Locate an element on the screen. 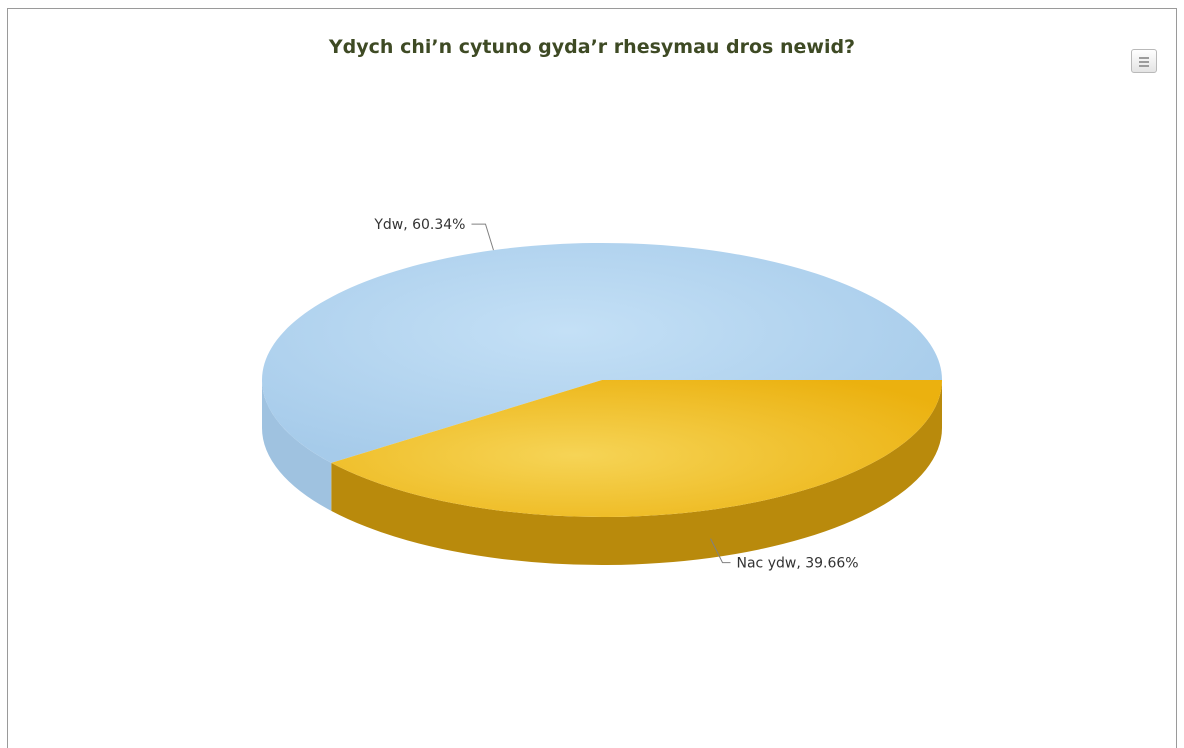 This screenshot has height=748, width=1184. slice-label-ydw: Ydw, 60.34% is located at coordinates (419, 225).